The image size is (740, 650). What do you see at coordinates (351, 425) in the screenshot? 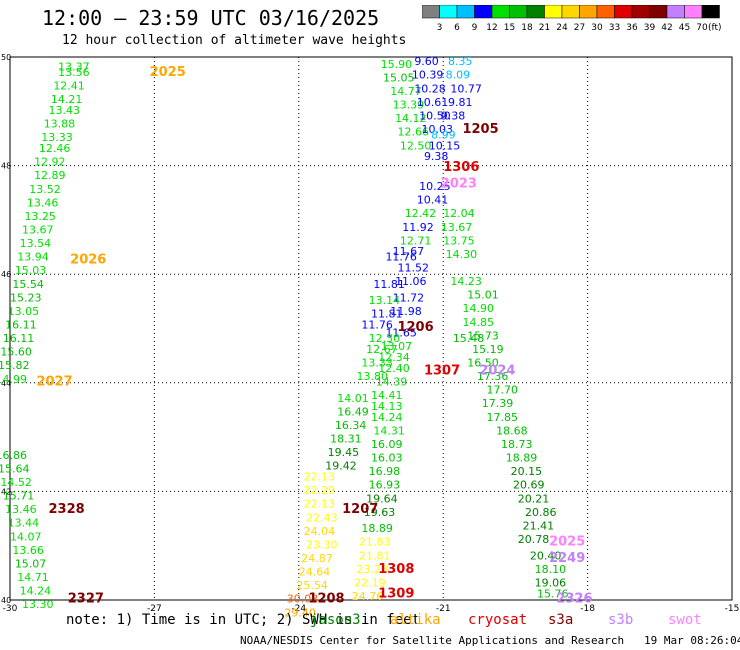
I see `wave-height-point: 16.34` at bounding box center [351, 425].